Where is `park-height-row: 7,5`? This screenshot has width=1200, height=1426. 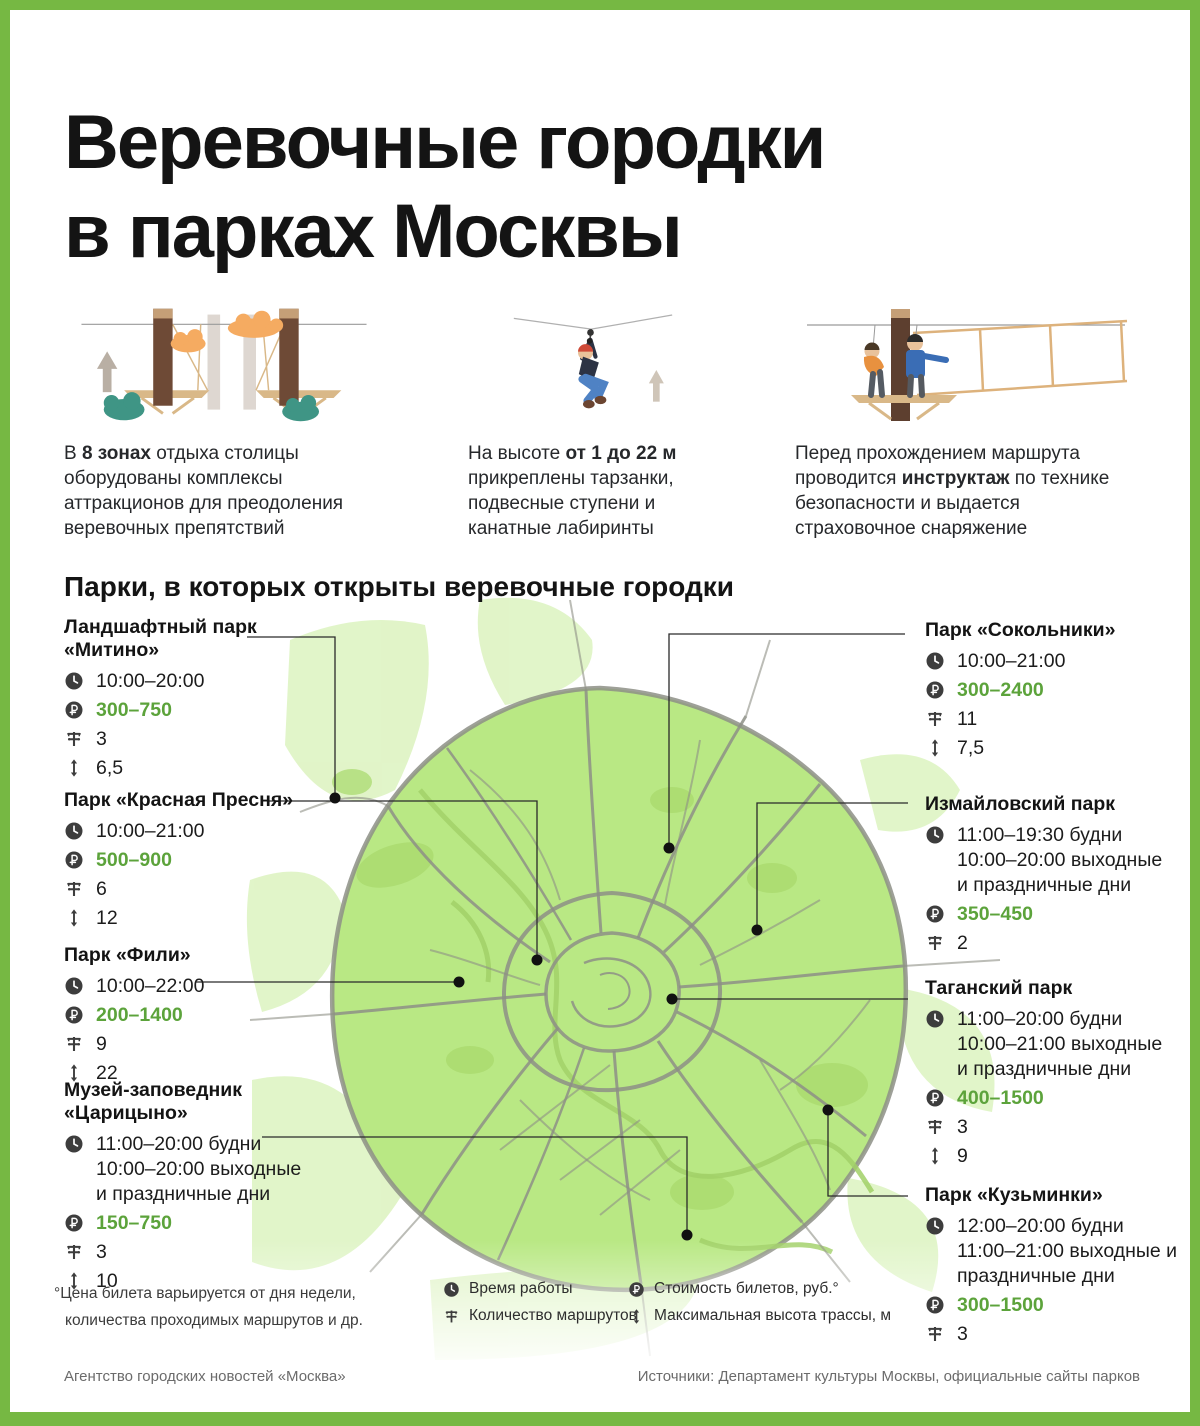 park-height-row: 7,5 is located at coordinates (1047, 748).